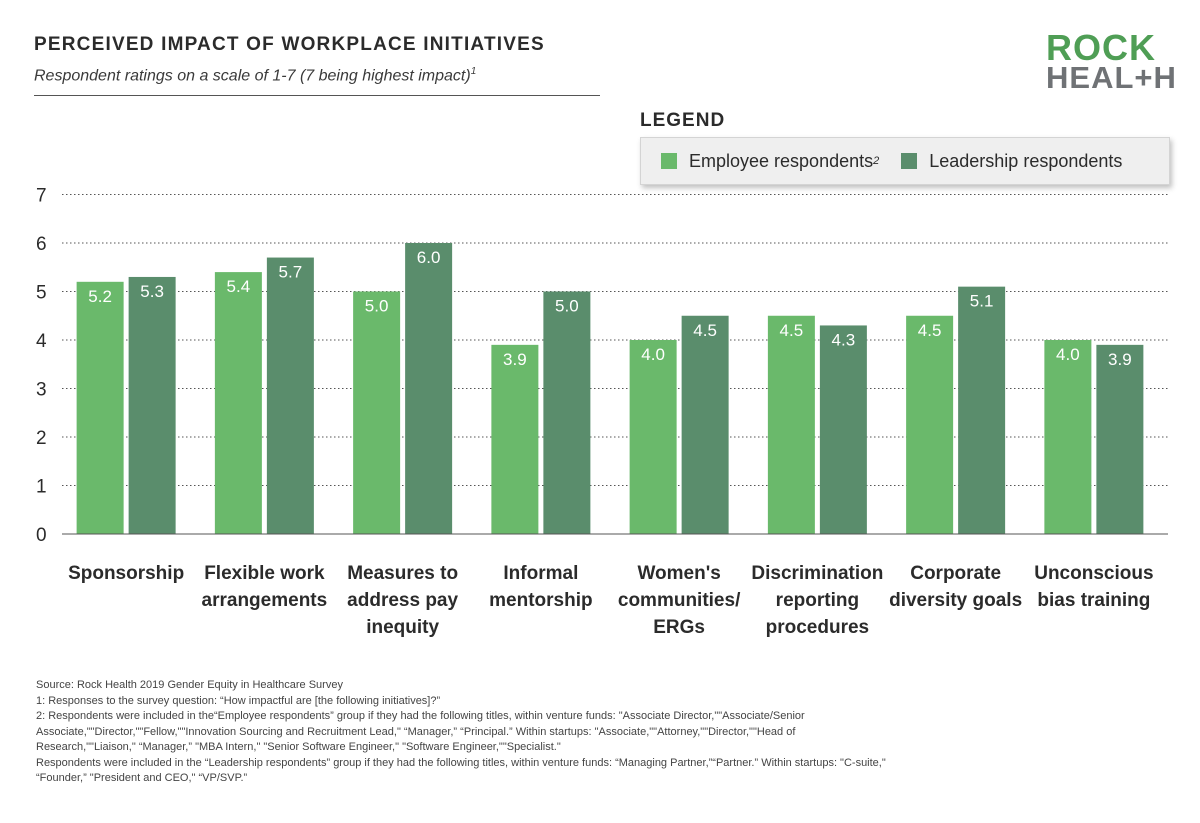  I want to click on x-category-label-line: ERGs, so click(679, 627).